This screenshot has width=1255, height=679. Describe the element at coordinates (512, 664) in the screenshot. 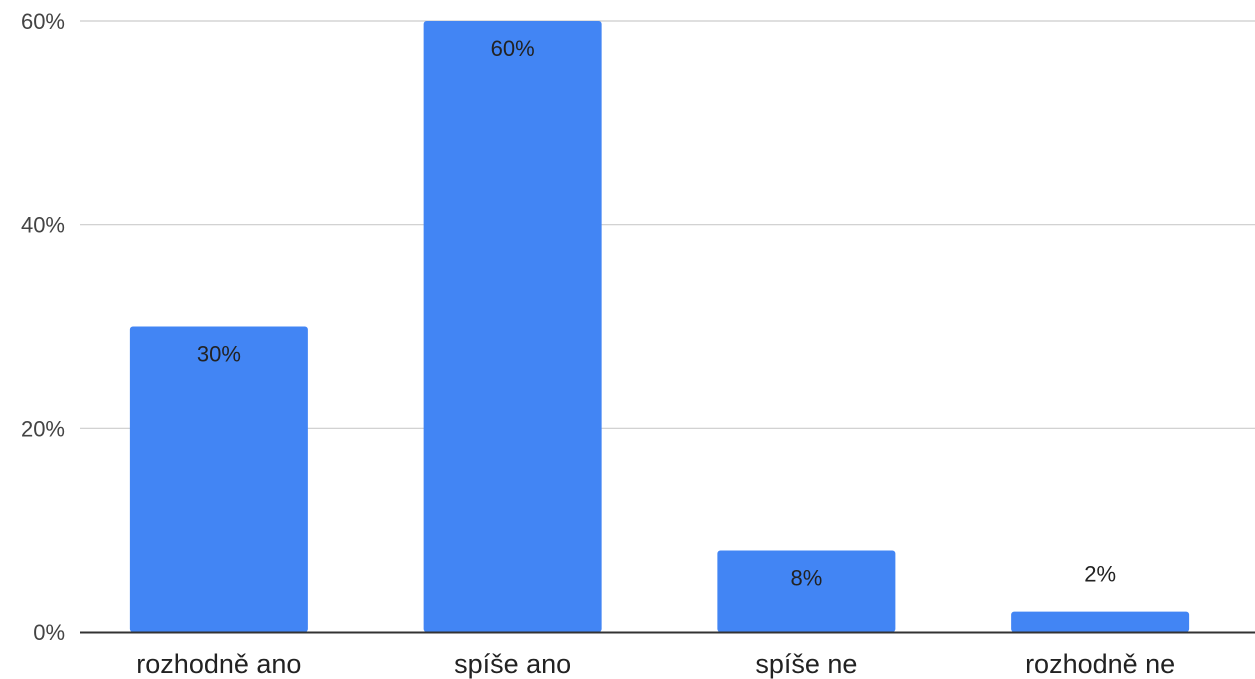

I see `x-category-label: spíše ano` at that location.